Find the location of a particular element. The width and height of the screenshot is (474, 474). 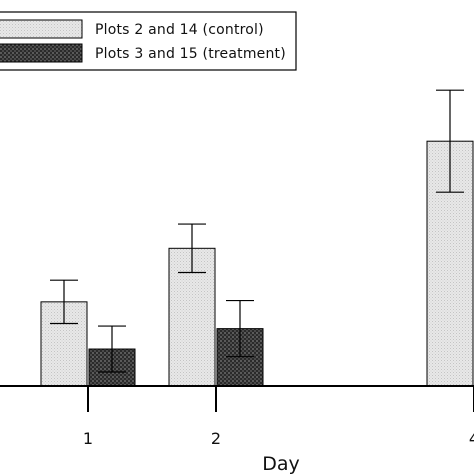

legend-label-control: Plots 2 and 14 (control) is located at coordinates (179, 30).